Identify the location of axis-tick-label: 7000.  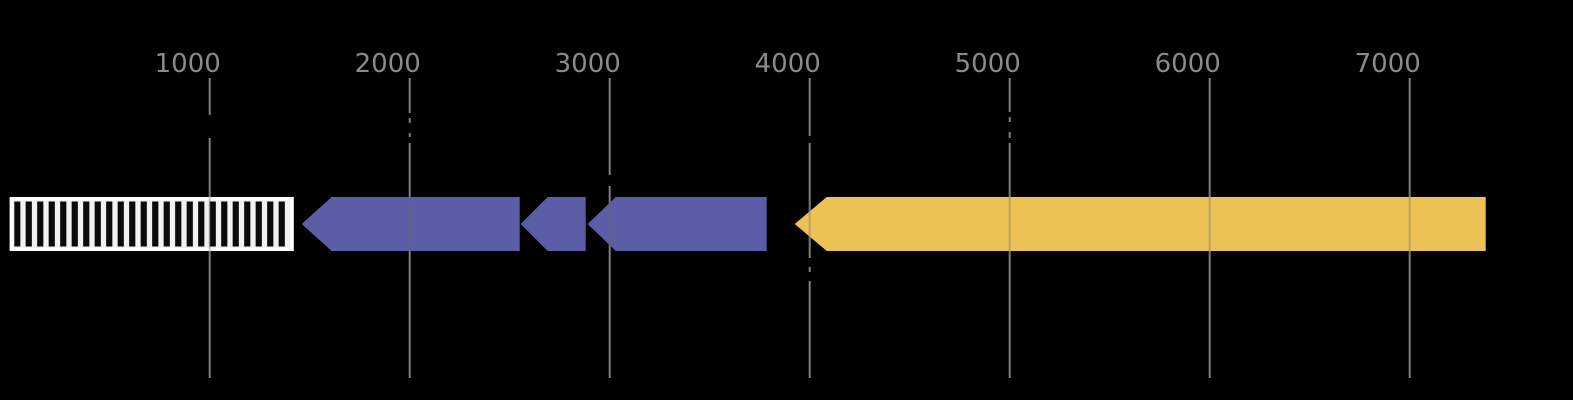
(1388, 64).